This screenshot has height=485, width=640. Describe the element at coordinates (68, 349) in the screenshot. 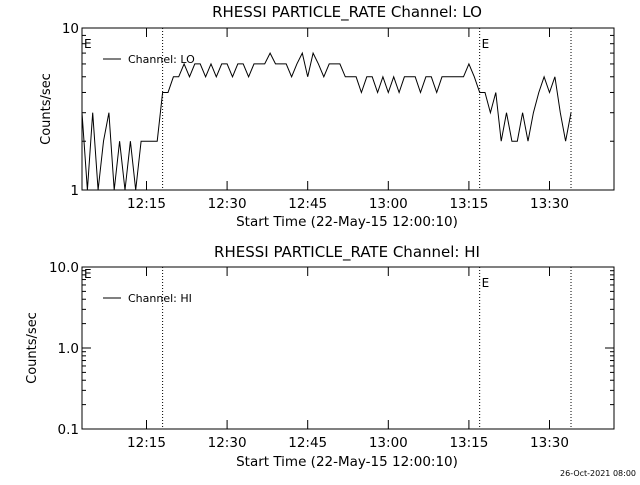

I see `y-tick-label: 1.0` at that location.